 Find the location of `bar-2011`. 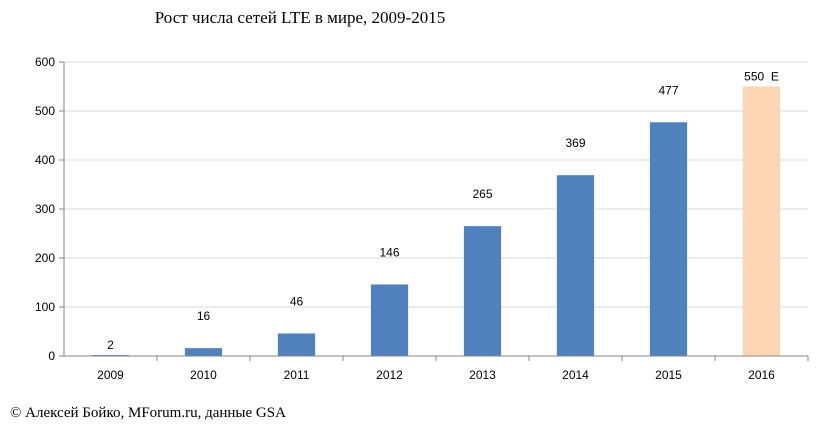

bar-2011 is located at coordinates (296, 344).